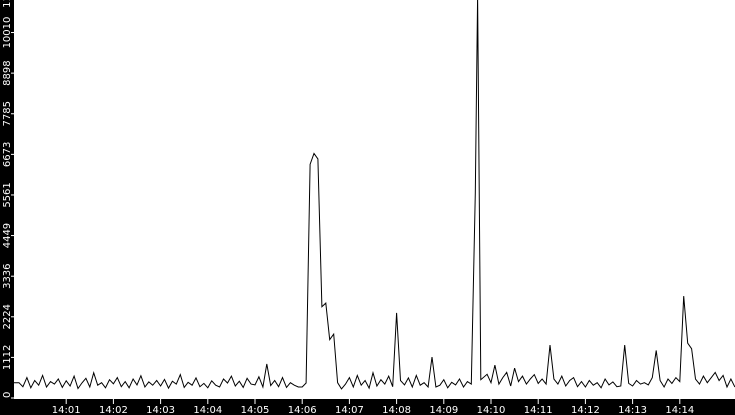  I want to click on y-tick-label: 3336, so click(7, 275).